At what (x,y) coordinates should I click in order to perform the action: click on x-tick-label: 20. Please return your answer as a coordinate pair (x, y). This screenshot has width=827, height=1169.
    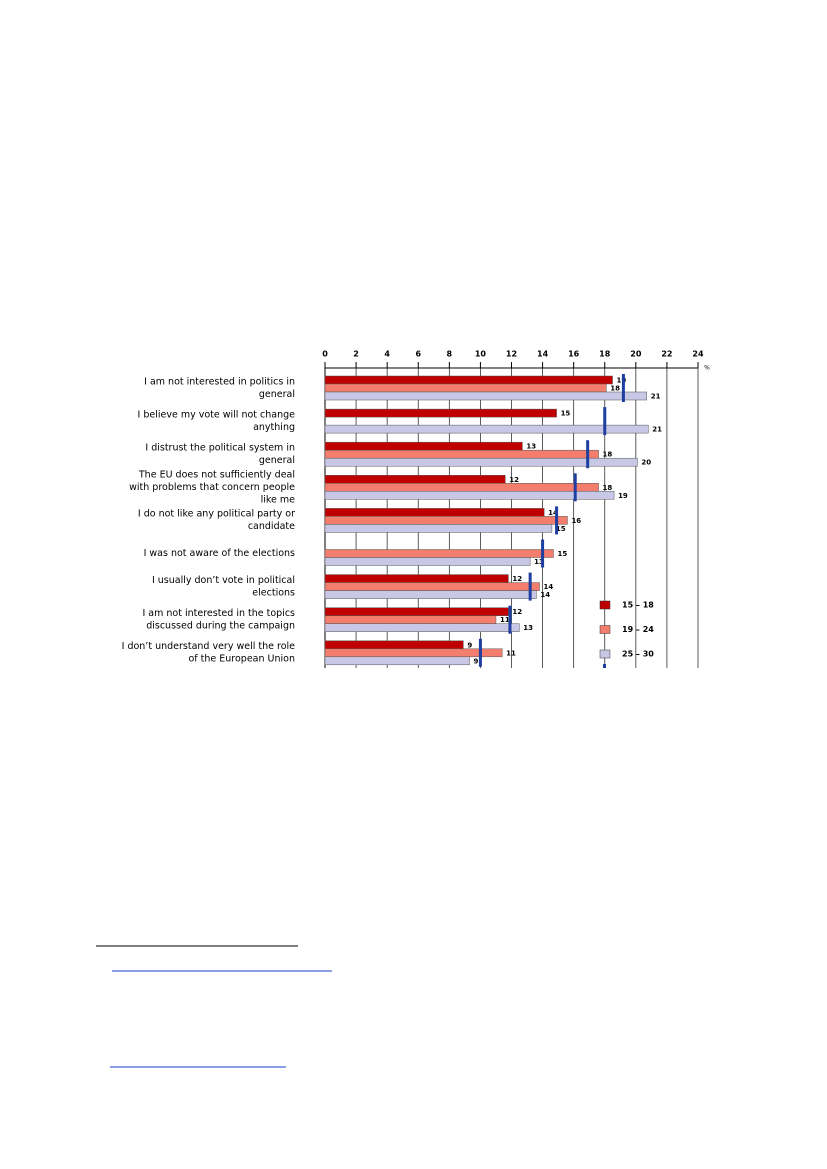
    Looking at the image, I should click on (636, 354).